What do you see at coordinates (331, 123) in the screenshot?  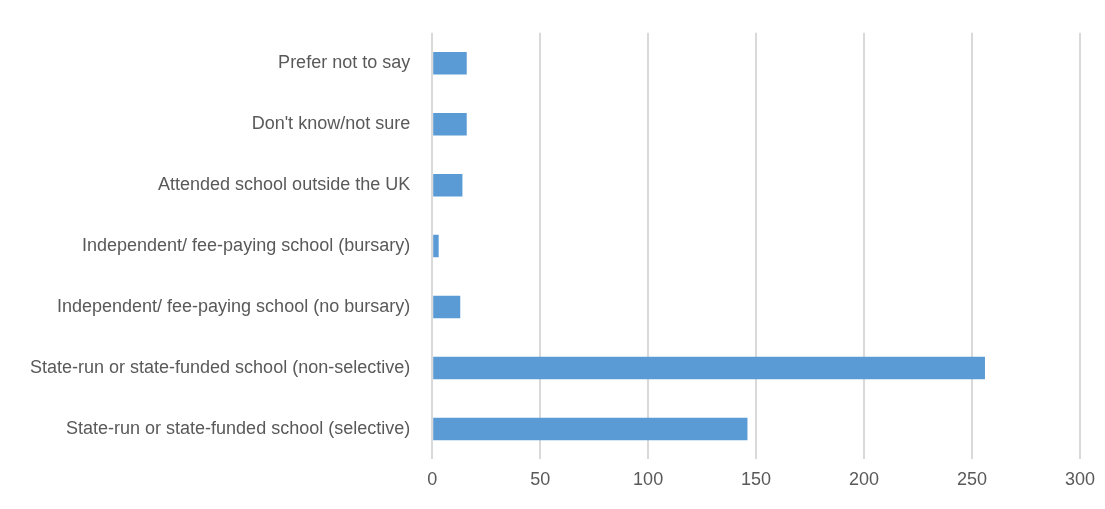 I see `y-tick-label: Don't know/not sure` at bounding box center [331, 123].